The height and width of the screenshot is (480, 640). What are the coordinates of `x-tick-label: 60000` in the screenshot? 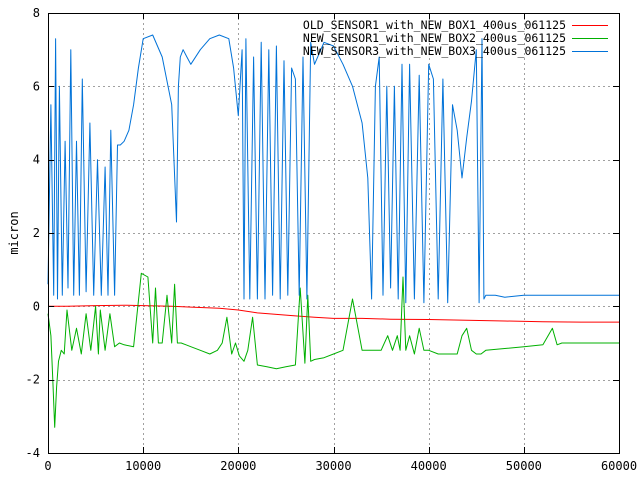 It's located at (619, 466).